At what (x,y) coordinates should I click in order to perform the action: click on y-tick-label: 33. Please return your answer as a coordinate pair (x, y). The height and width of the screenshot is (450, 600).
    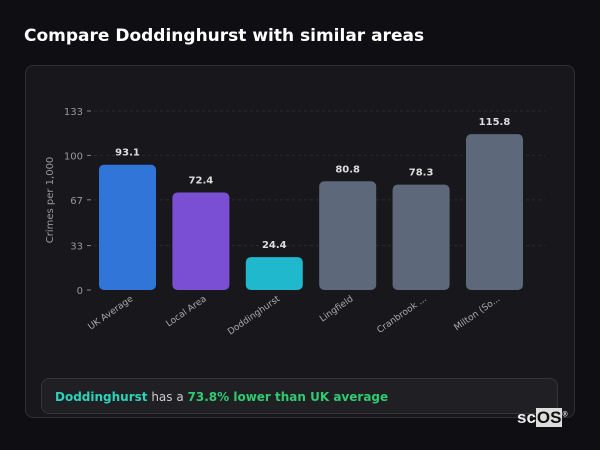
    Looking at the image, I should click on (76, 247).